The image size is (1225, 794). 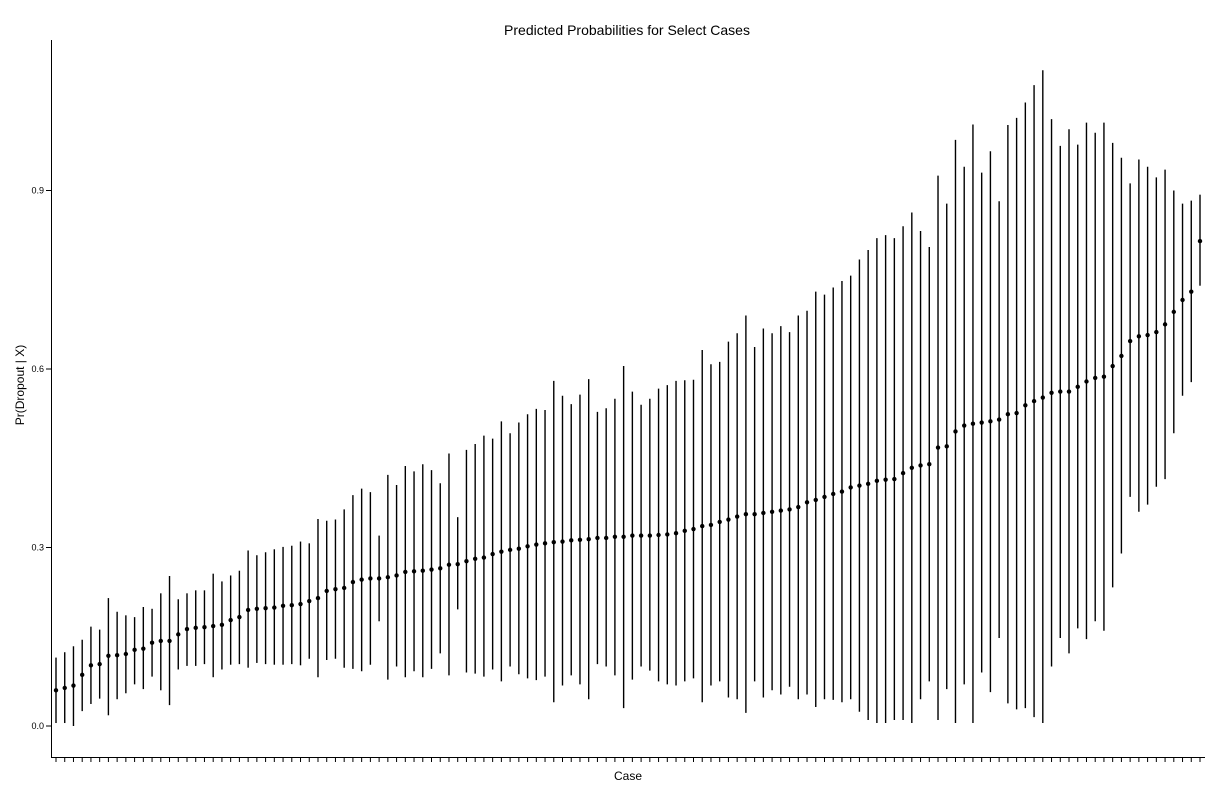 I want to click on y-axis-ticks: 0.0 0.3 0.6 0.9, so click(x=41, y=458).